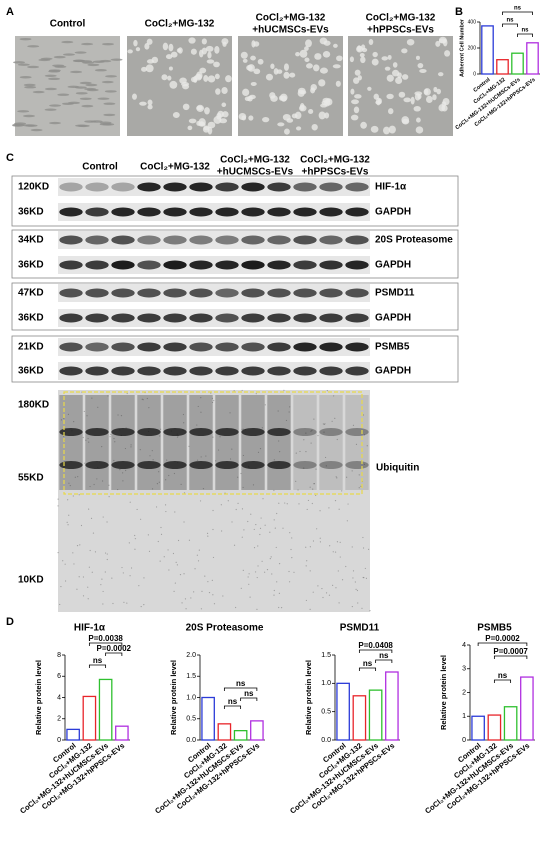 The width and height of the screenshot is (550, 866). Describe the element at coordinates (305, 442) in the screenshot. I see `smear` at that location.